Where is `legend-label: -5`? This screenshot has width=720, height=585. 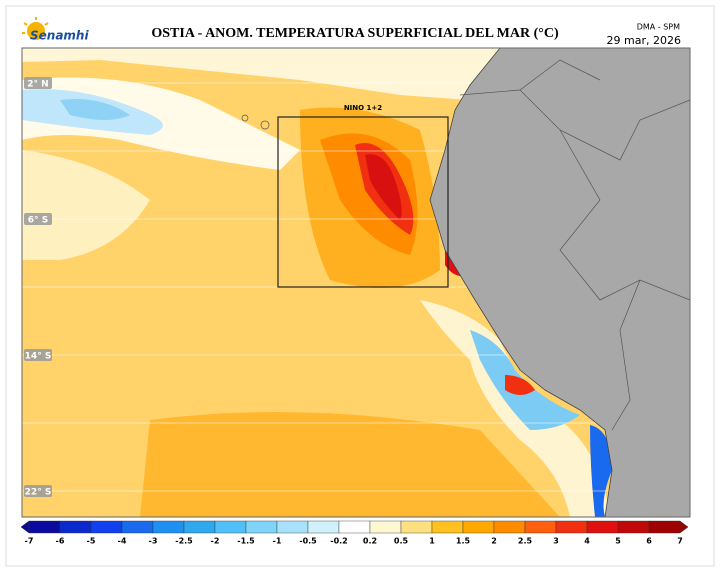
legend-label: -5 is located at coordinates (91, 541).